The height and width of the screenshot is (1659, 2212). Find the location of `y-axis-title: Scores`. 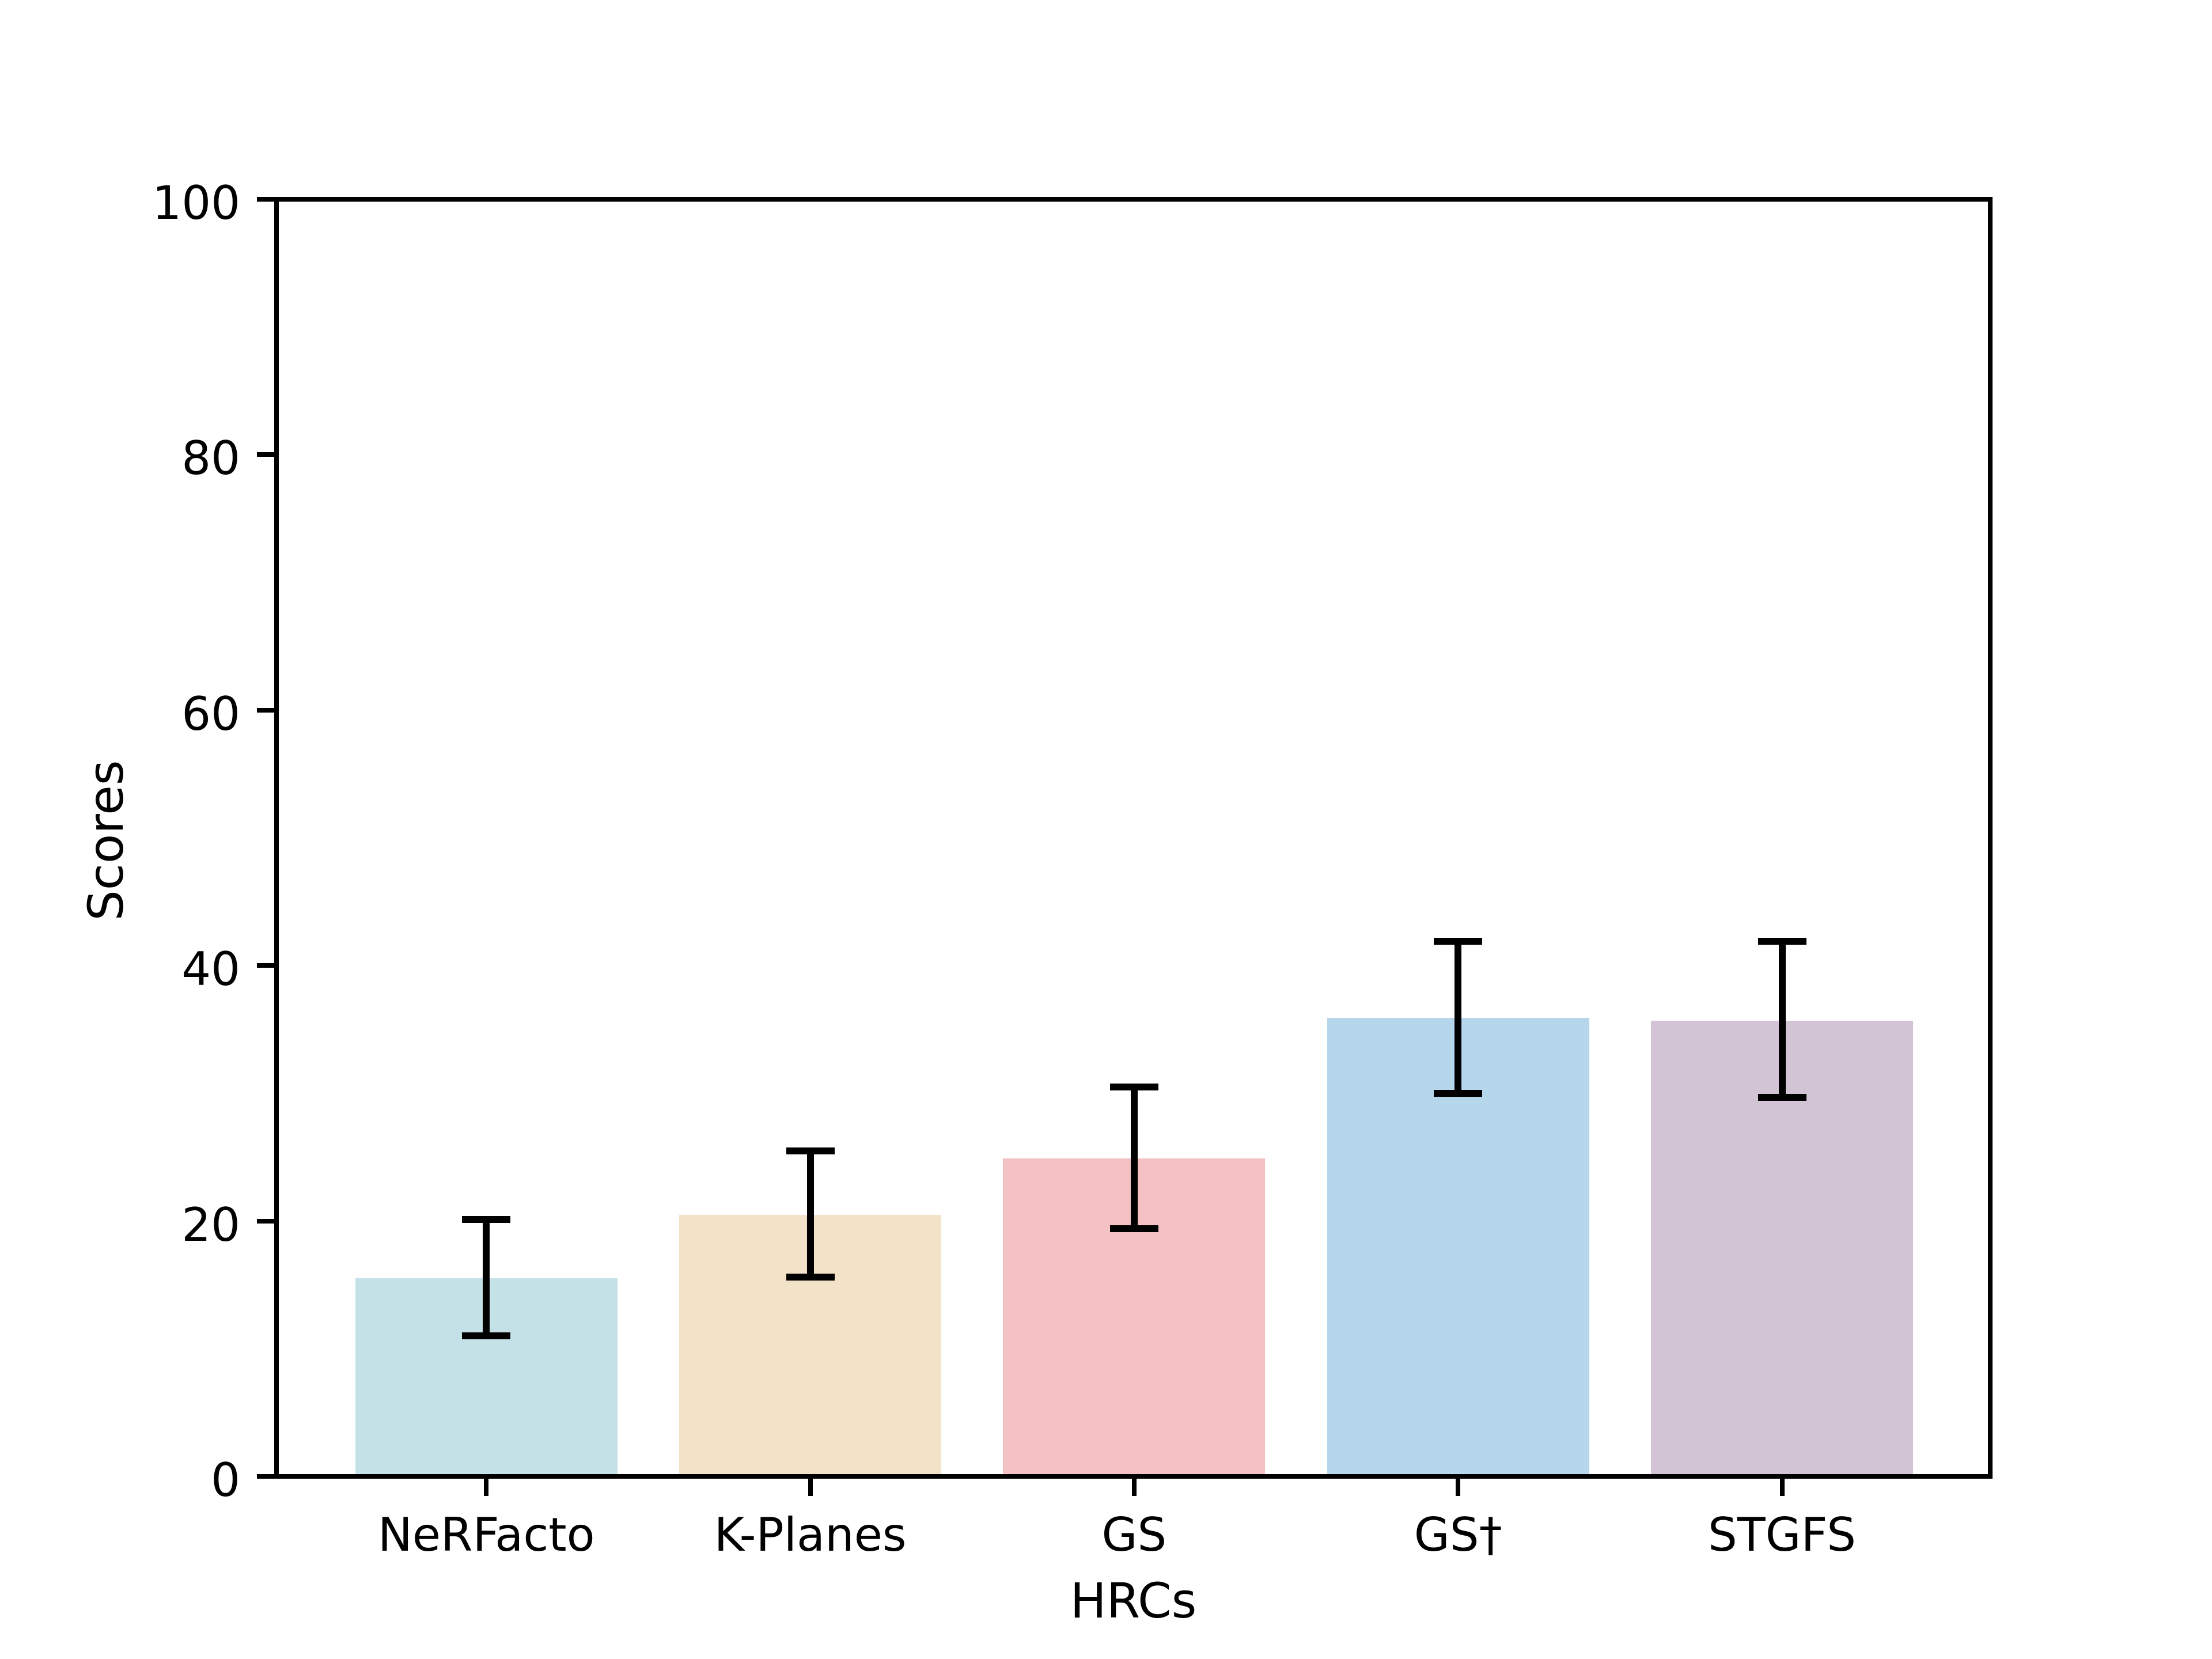

y-axis-title: Scores is located at coordinates (106, 840).